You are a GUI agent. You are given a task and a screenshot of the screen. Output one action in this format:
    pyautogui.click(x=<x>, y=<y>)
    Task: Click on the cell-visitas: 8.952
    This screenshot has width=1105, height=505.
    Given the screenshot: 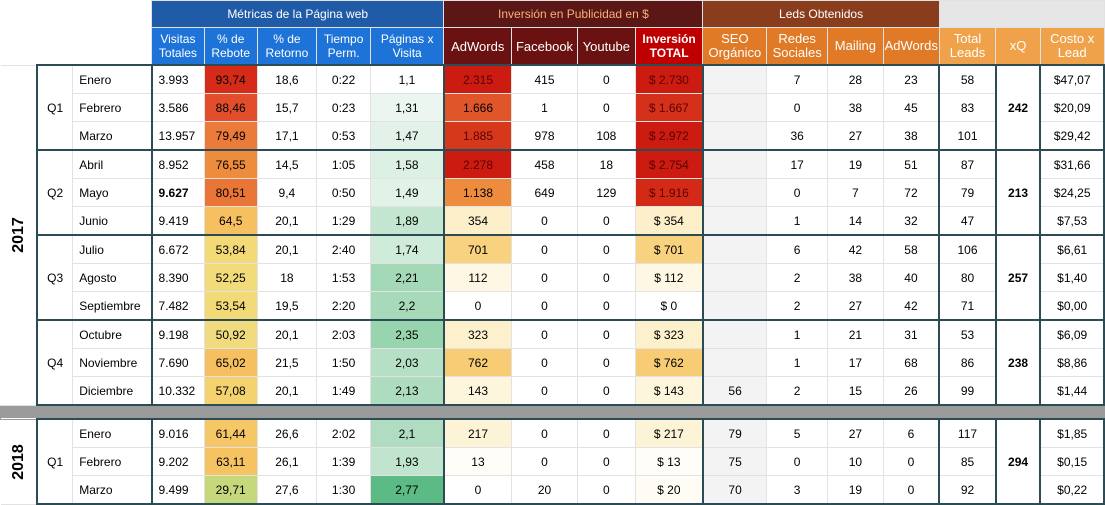 What is the action you would take?
    pyautogui.click(x=177, y=164)
    